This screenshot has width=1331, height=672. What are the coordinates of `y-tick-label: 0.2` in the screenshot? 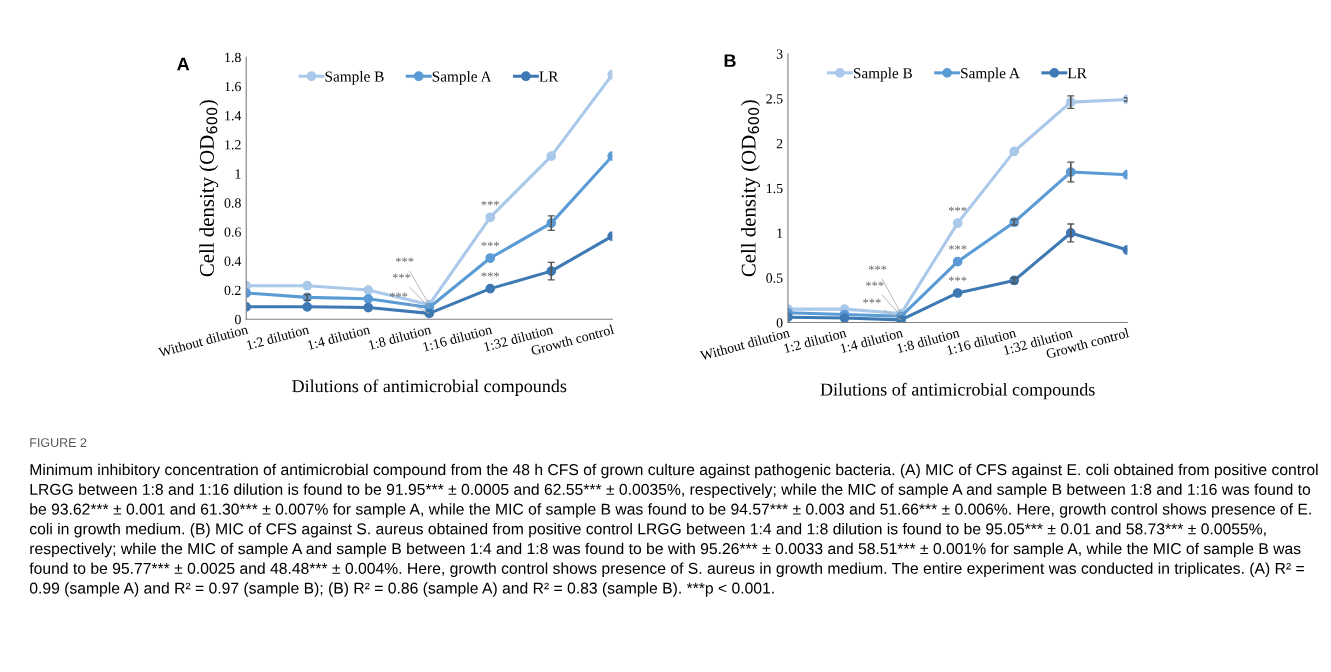 It's located at (232, 290).